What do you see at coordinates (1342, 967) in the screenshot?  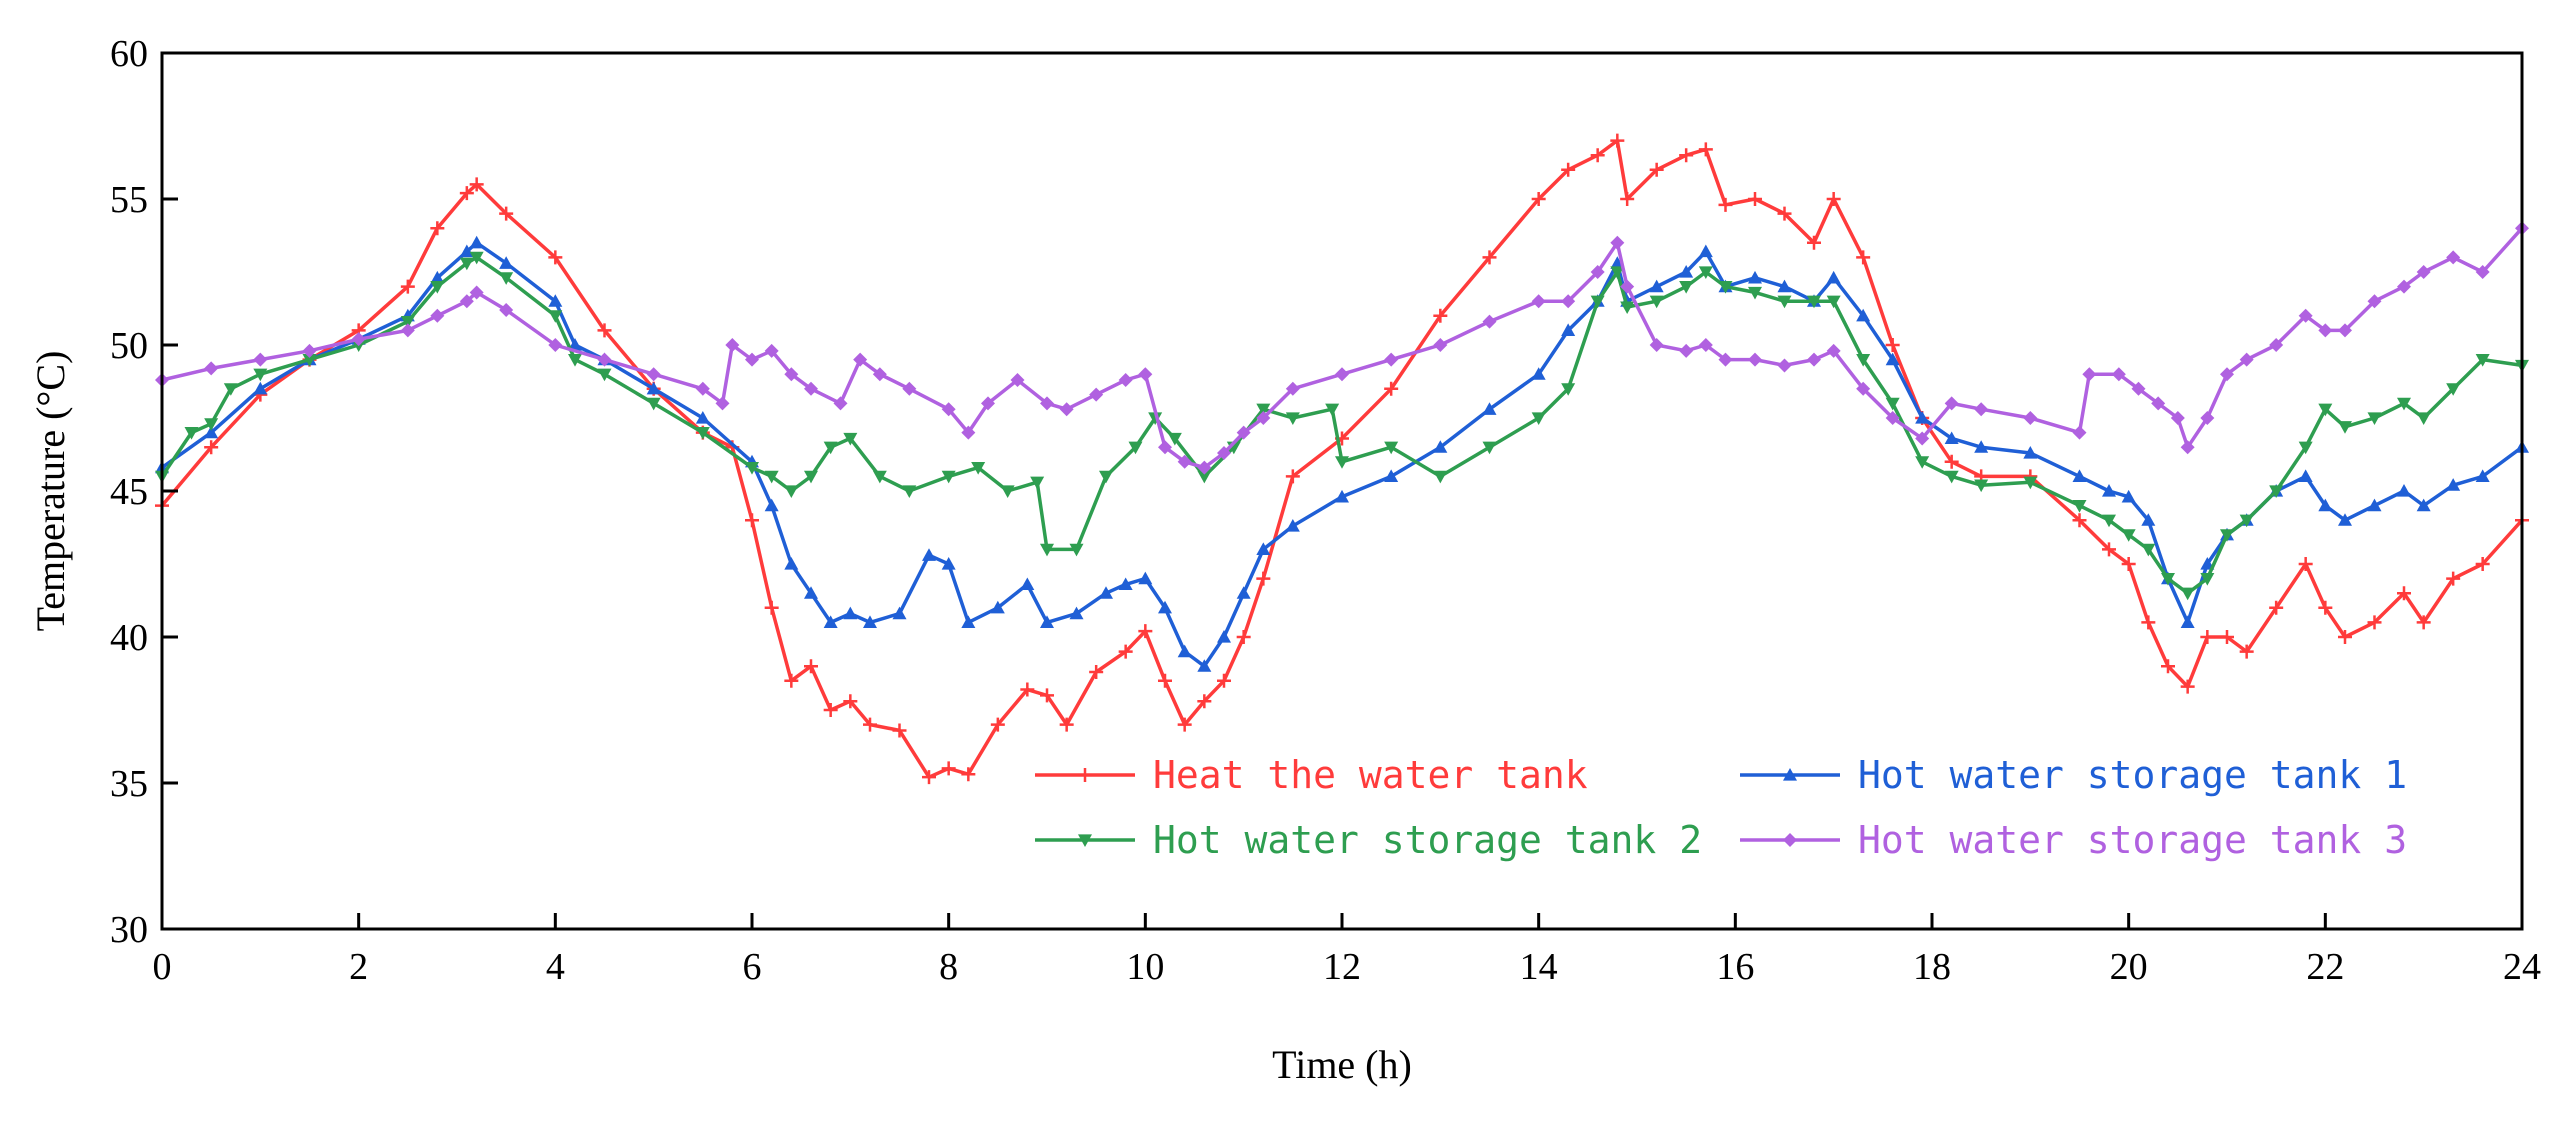 I see `x-tick-label: 12` at bounding box center [1342, 967].